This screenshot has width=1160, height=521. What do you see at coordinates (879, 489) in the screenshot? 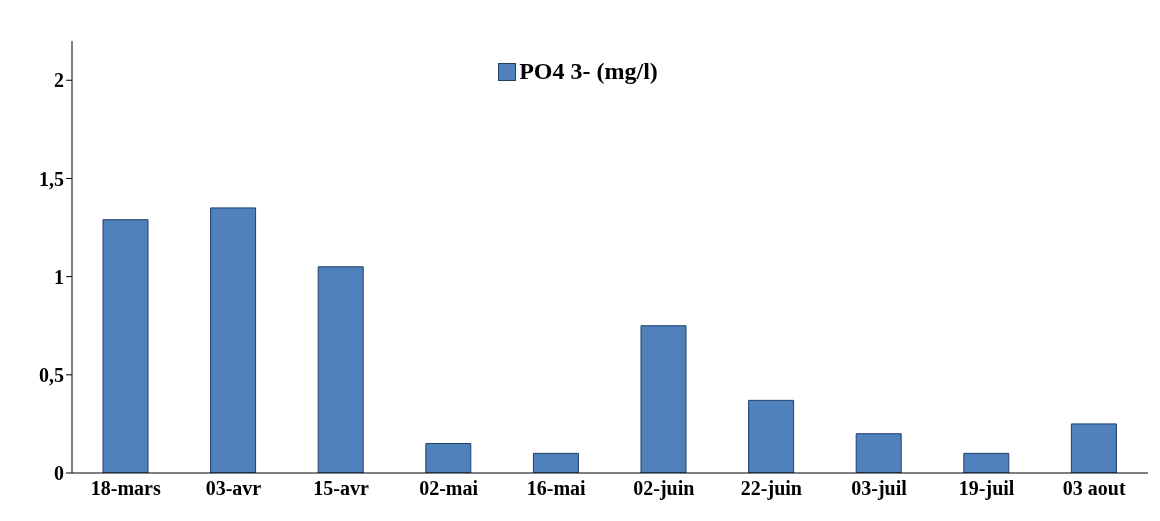
I see `x-tick-label: 03-juil` at bounding box center [879, 489].